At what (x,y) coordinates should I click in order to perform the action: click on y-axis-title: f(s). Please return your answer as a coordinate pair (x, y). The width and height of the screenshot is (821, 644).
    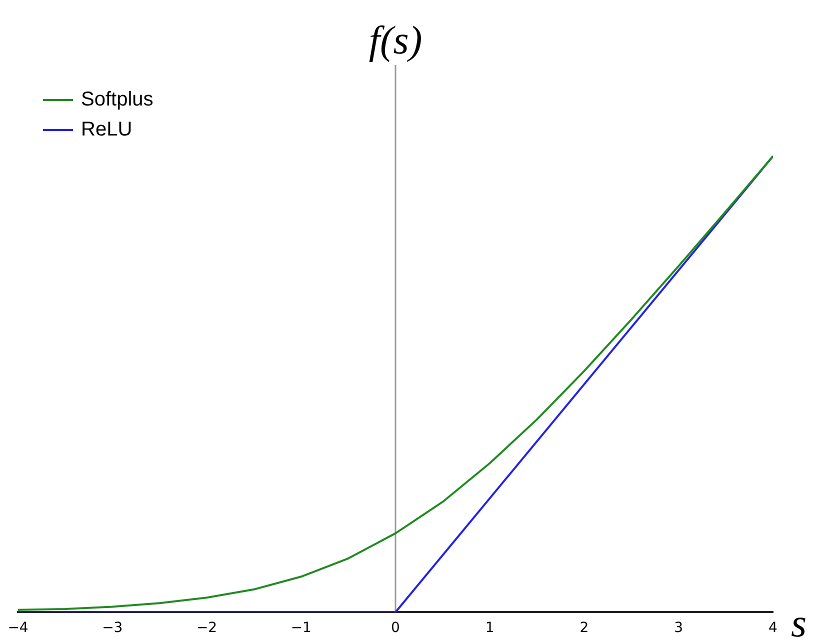
    Looking at the image, I should click on (395, 40).